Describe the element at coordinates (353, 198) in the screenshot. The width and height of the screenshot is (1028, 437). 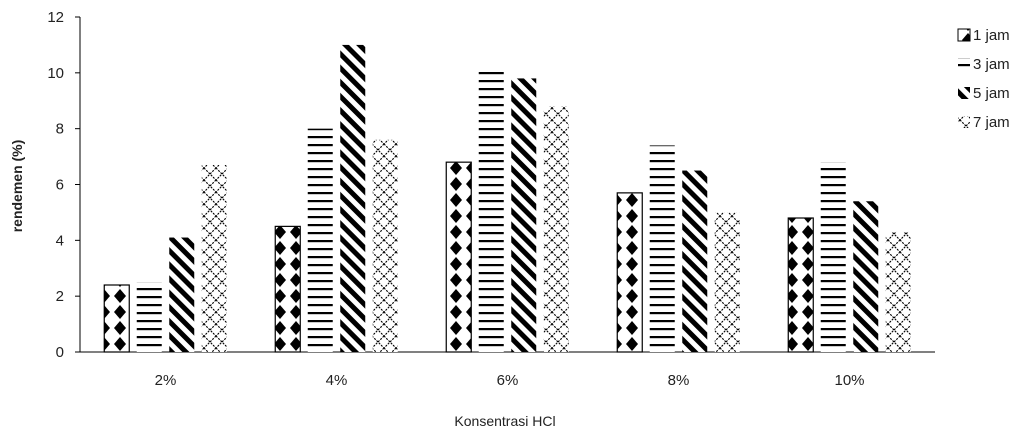
I see `bar-5-jam-4pct` at that location.